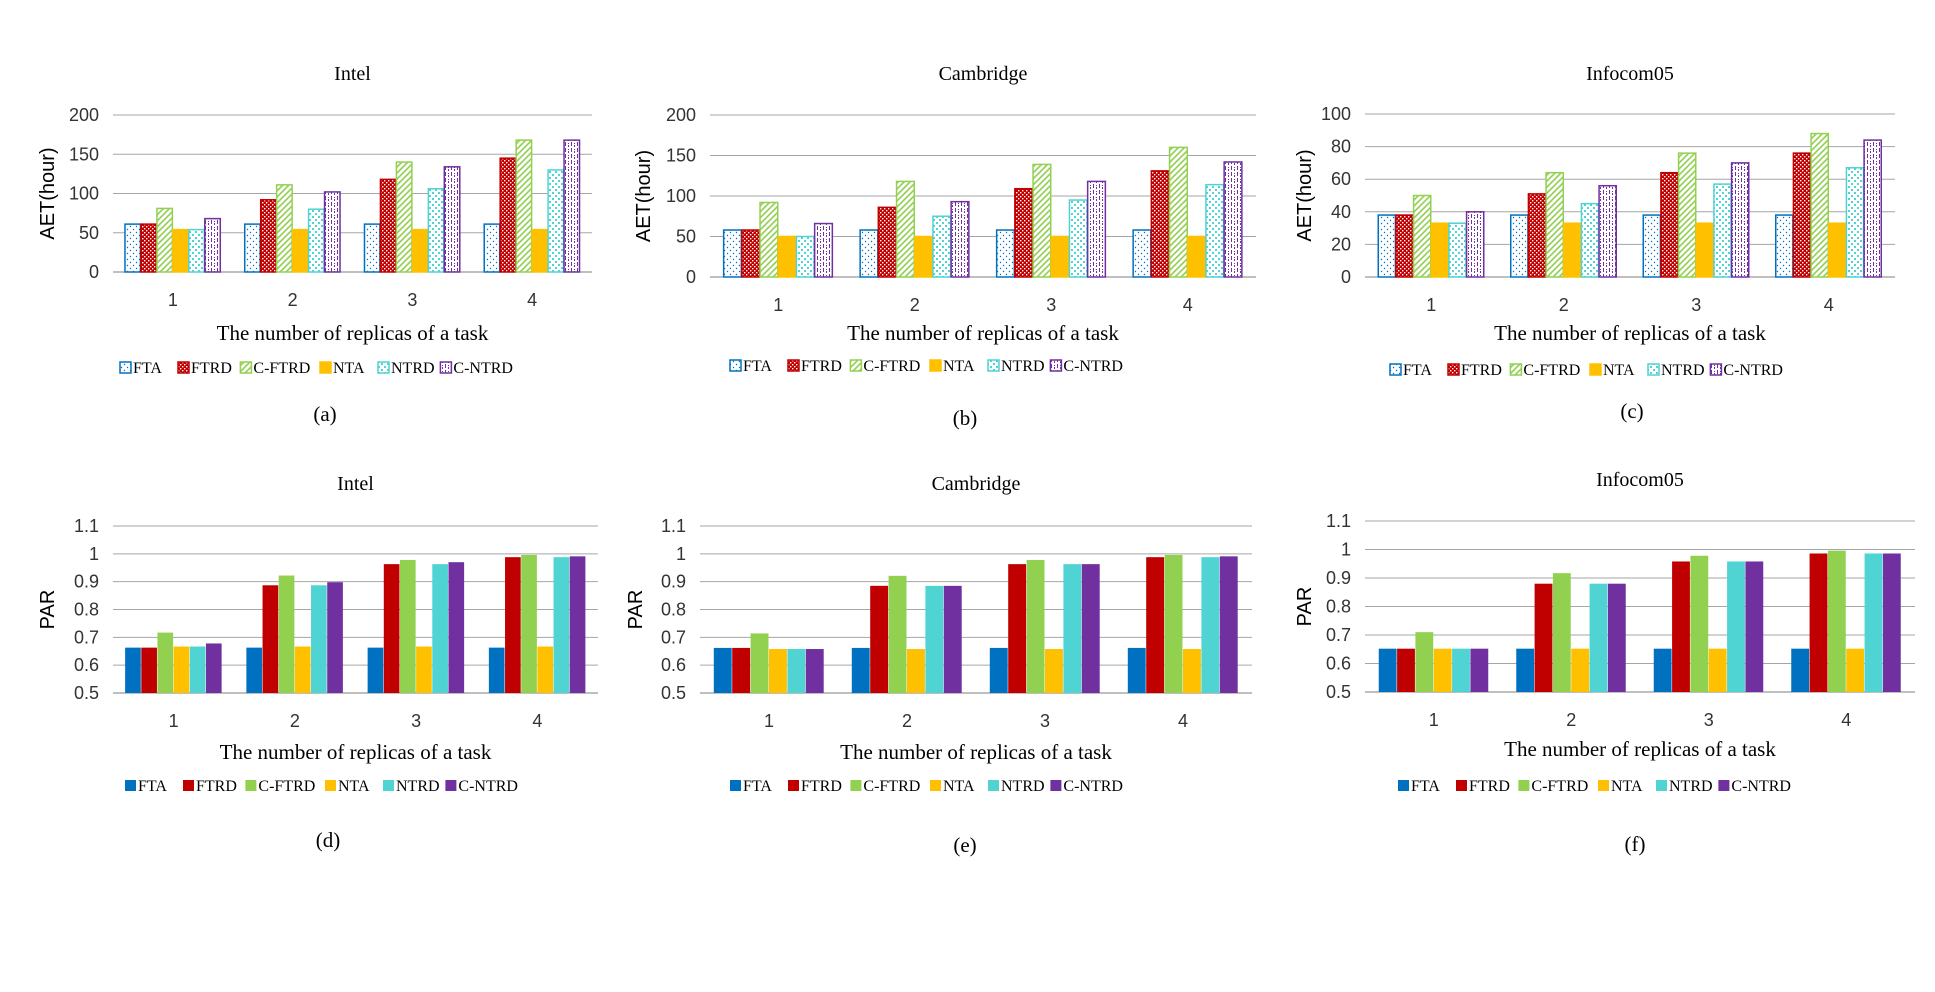  I want to click on chart-title: Cambridge, so click(976, 484).